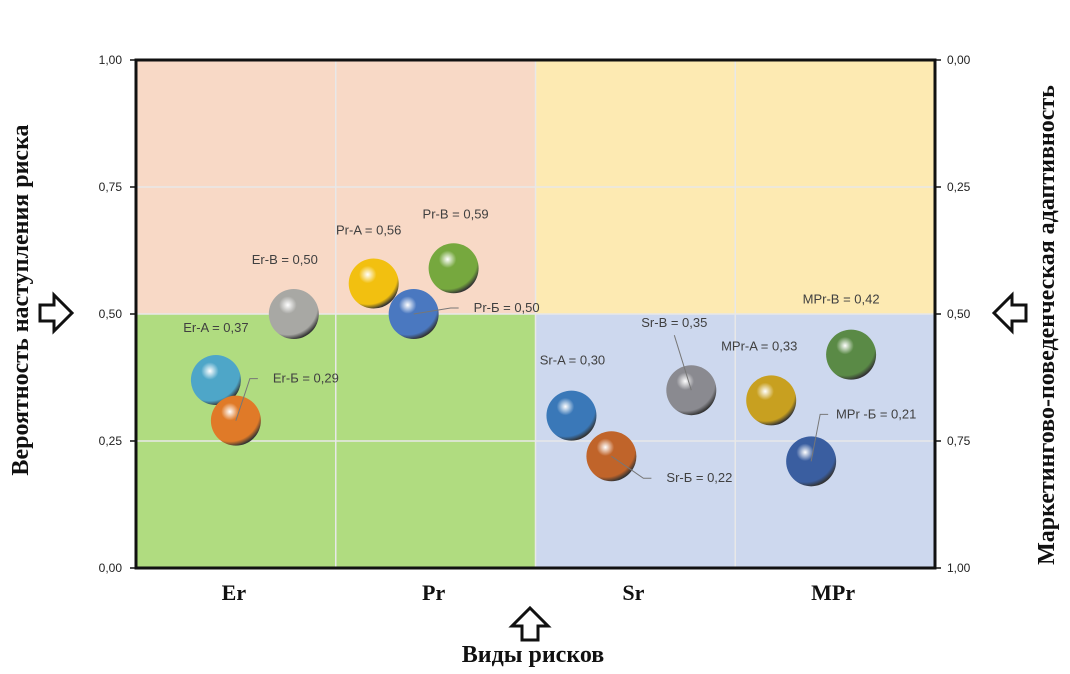 Image resolution: width=1070 pixels, height=674 pixels. Describe the element at coordinates (21, 299) in the screenshot. I see `y-axis-title: Вероятность наступления риска` at that location.